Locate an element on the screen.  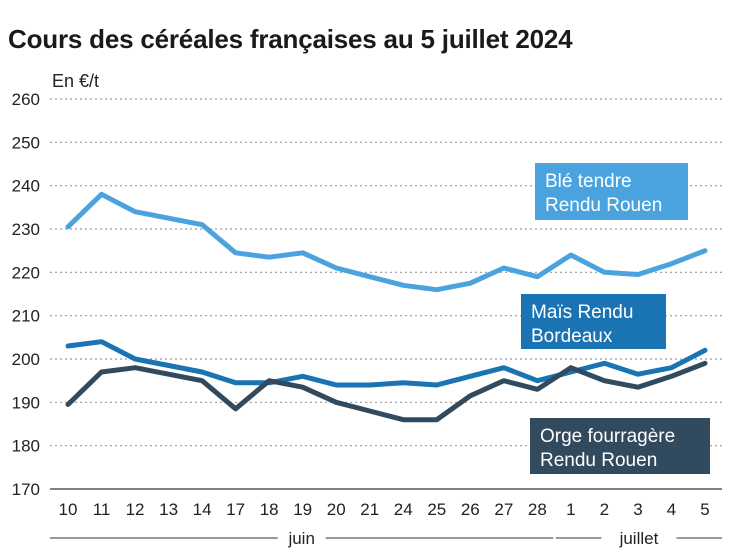
x-tick-label: 24 is located at coordinates (403, 509).